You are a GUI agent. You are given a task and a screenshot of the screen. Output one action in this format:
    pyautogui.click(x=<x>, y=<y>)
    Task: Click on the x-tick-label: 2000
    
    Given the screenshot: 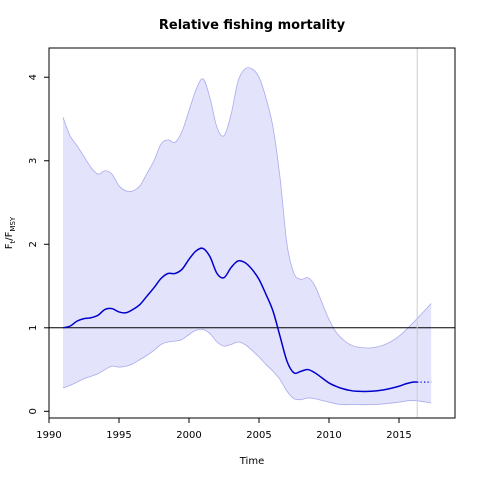 What is the action you would take?
    pyautogui.click(x=188, y=435)
    